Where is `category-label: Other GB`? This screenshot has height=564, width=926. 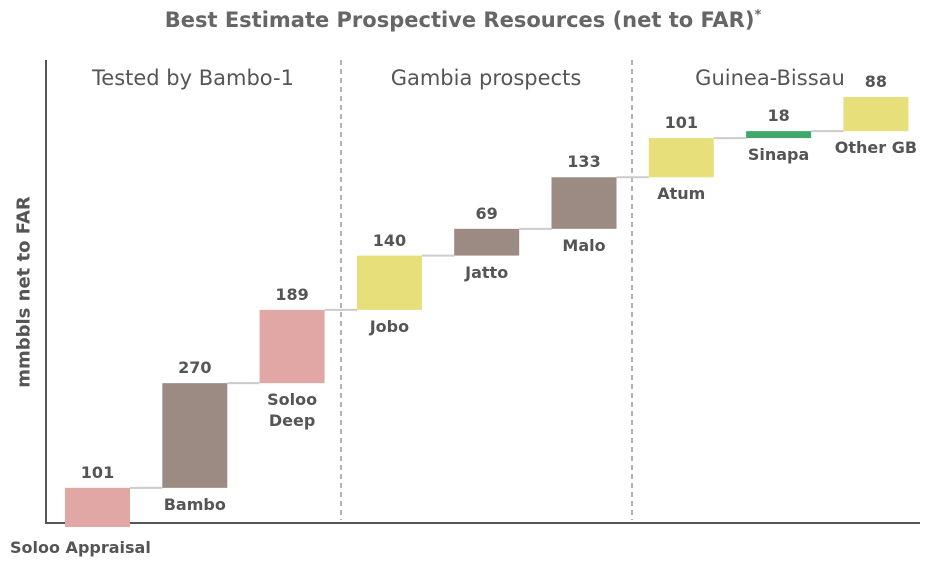 category-label: Other GB is located at coordinates (876, 148).